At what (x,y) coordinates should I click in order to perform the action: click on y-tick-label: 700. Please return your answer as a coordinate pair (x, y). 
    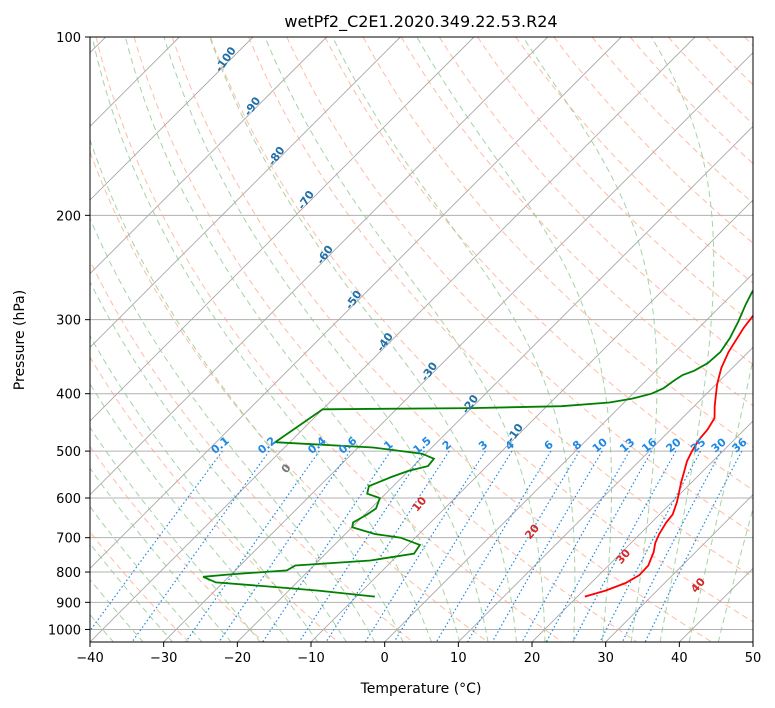
    Looking at the image, I should click on (68, 539).